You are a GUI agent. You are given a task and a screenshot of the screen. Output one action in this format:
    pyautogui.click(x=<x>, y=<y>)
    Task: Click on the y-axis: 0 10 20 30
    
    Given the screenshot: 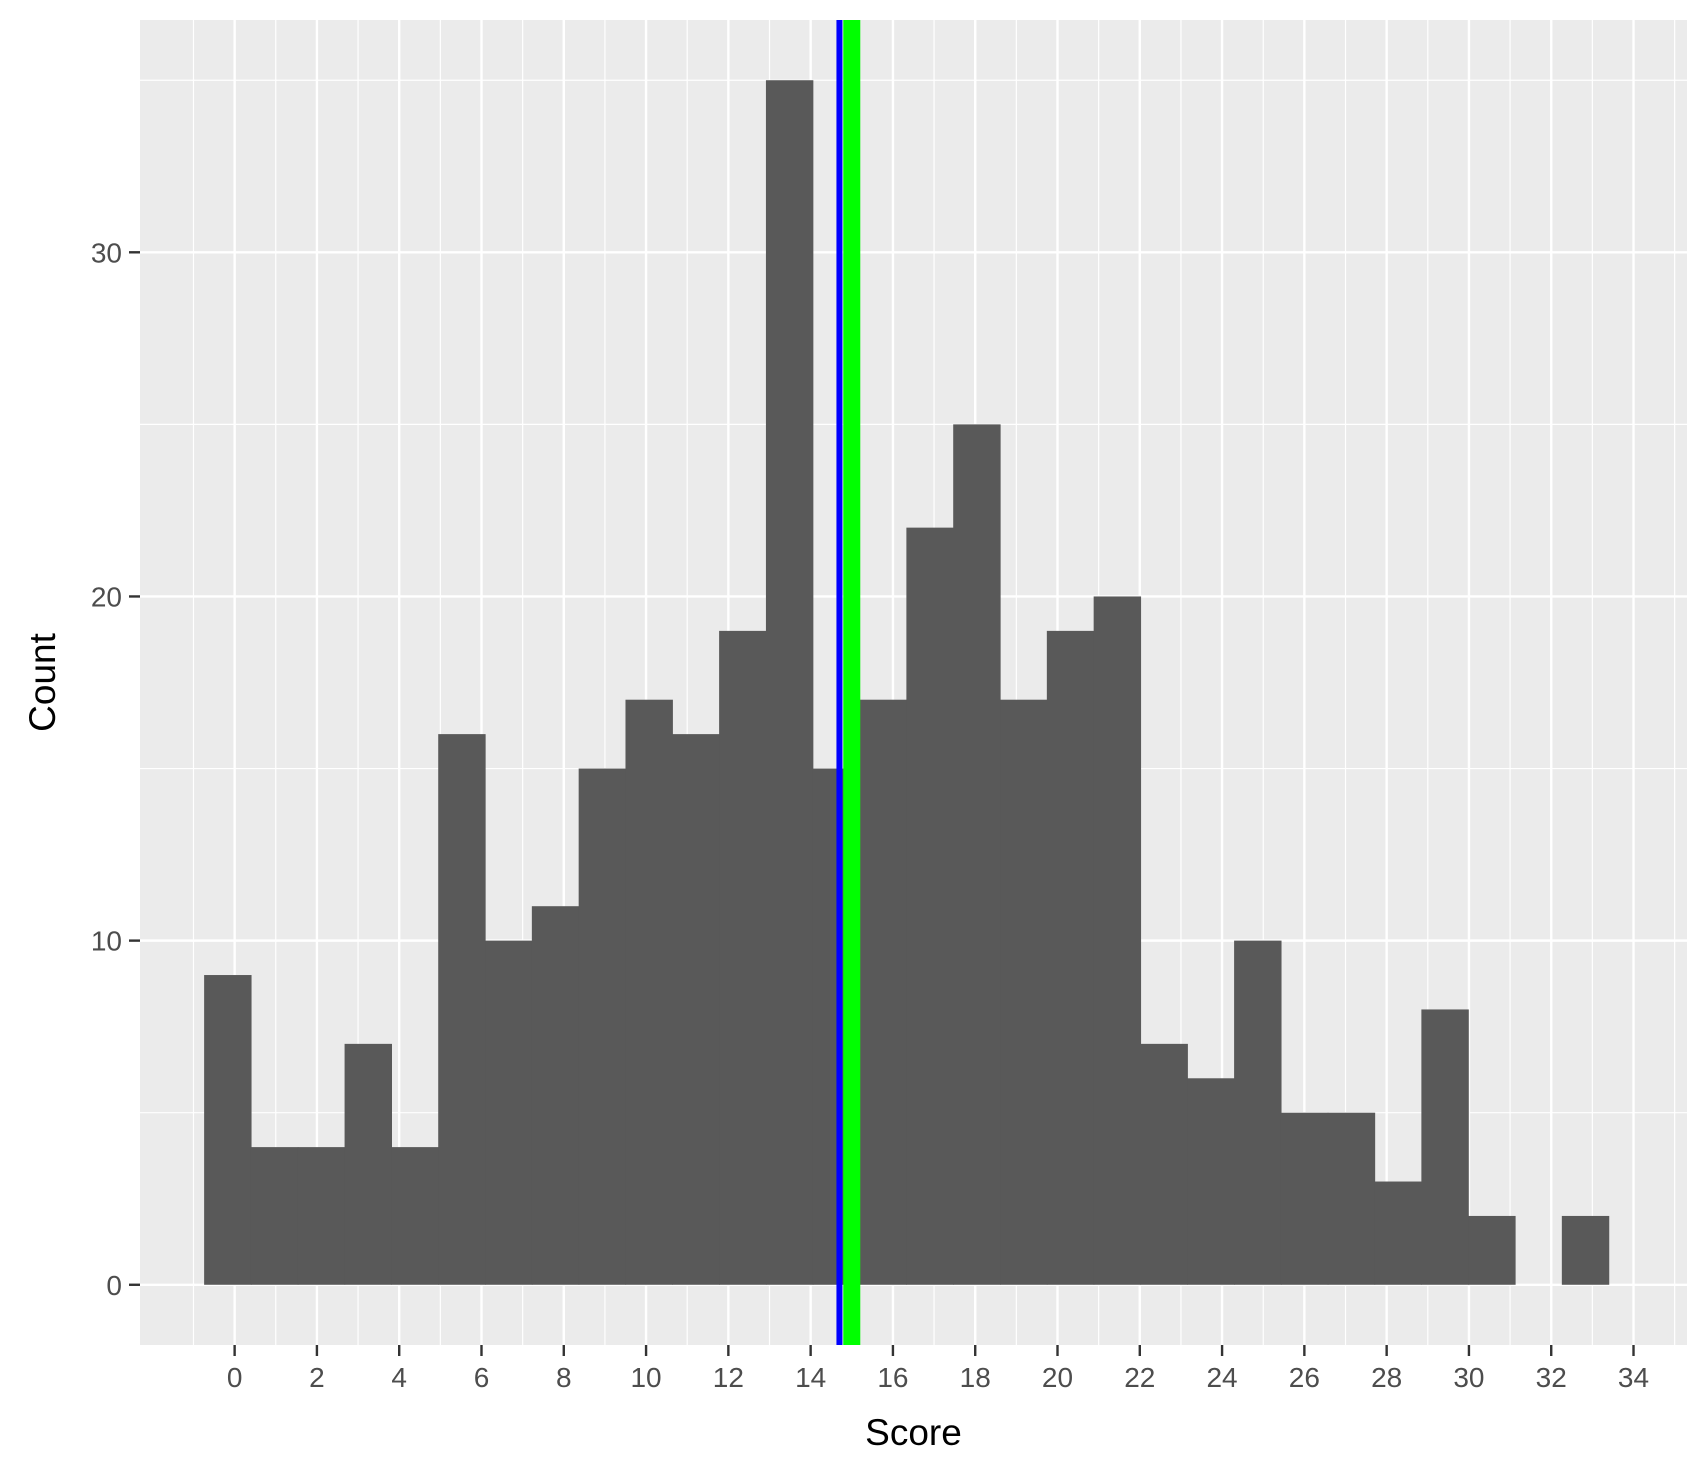 What is the action you would take?
    pyautogui.click(x=115, y=769)
    